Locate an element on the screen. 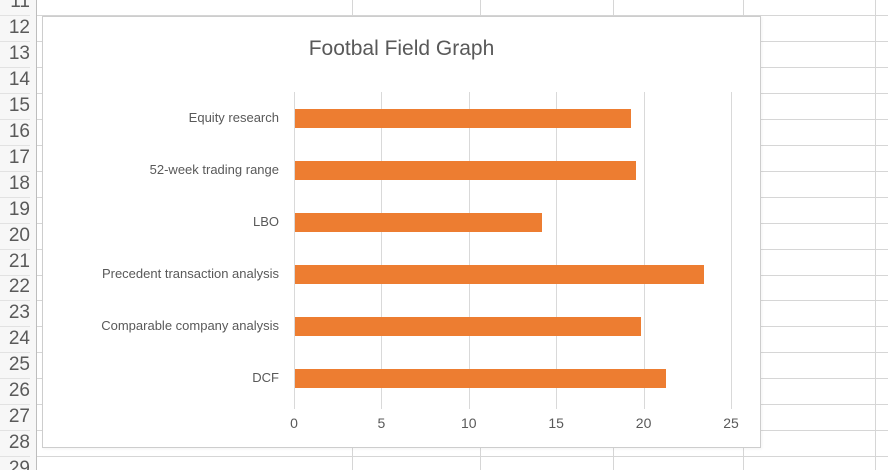 The height and width of the screenshot is (470, 888). x-axis-label-10: 10 is located at coordinates (469, 423).